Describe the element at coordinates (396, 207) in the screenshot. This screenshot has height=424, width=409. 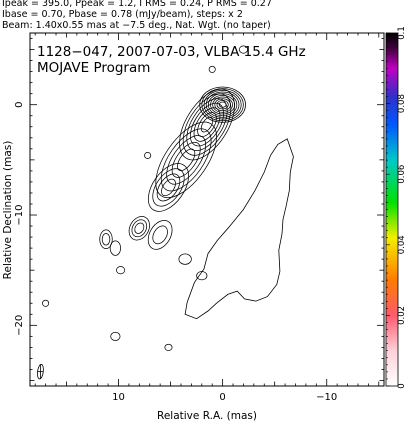
I see `colorbar-ticks: 0 0.02 0.04 0.06 0.08 0.1` at that location.